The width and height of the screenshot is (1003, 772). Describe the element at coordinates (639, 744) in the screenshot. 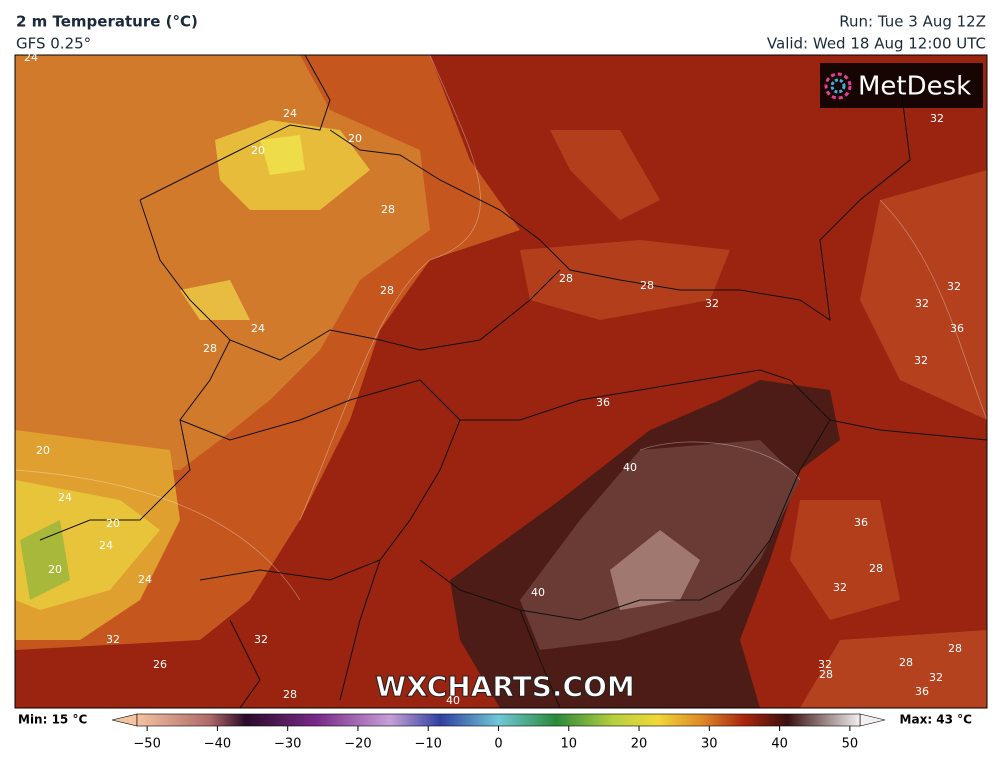

I see `tick-label: 20` at that location.